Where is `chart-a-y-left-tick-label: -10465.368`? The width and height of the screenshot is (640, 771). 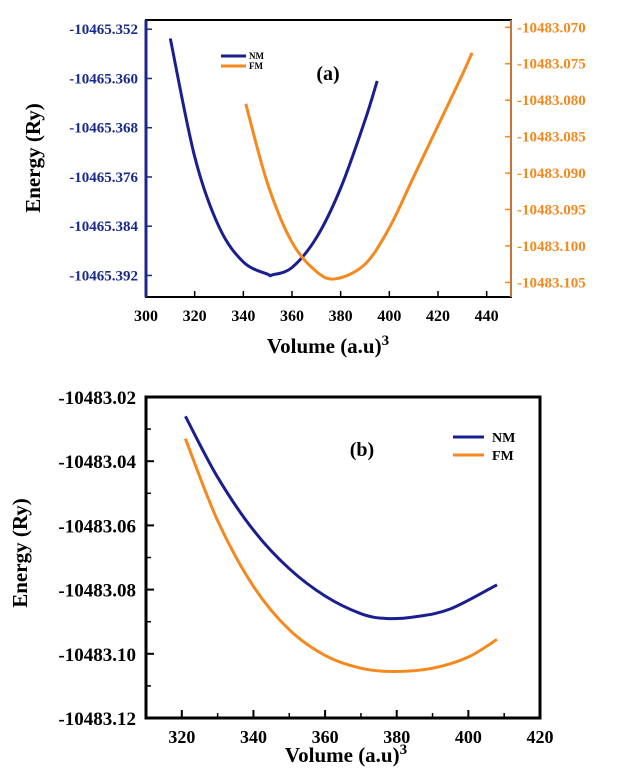
chart-a-y-left-tick-label: -10465.368 is located at coordinates (103, 129).